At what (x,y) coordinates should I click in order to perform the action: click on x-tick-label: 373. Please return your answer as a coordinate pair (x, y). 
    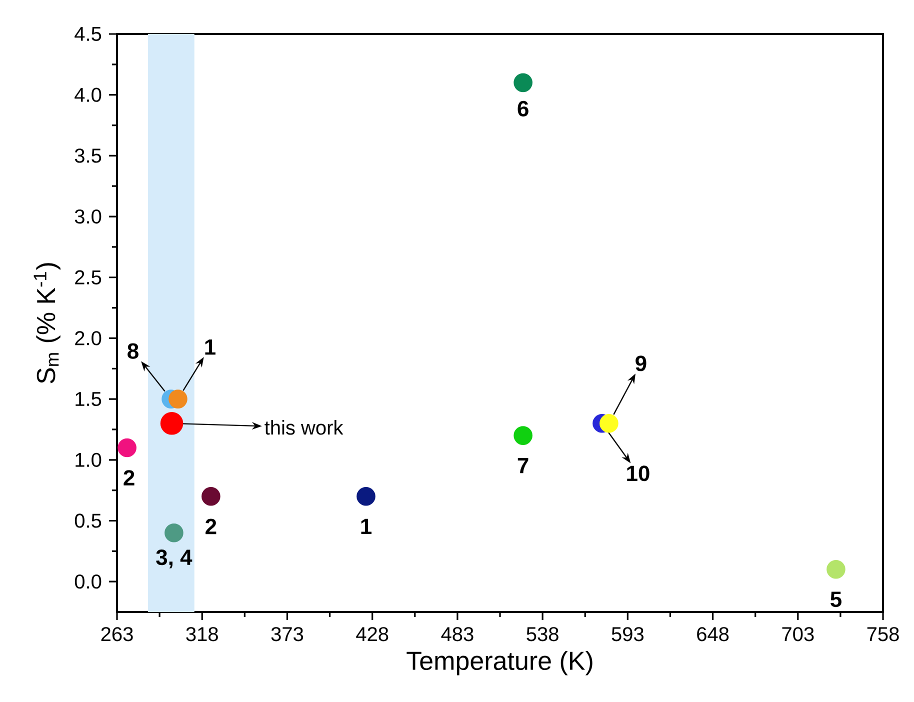
    Looking at the image, I should click on (287, 634).